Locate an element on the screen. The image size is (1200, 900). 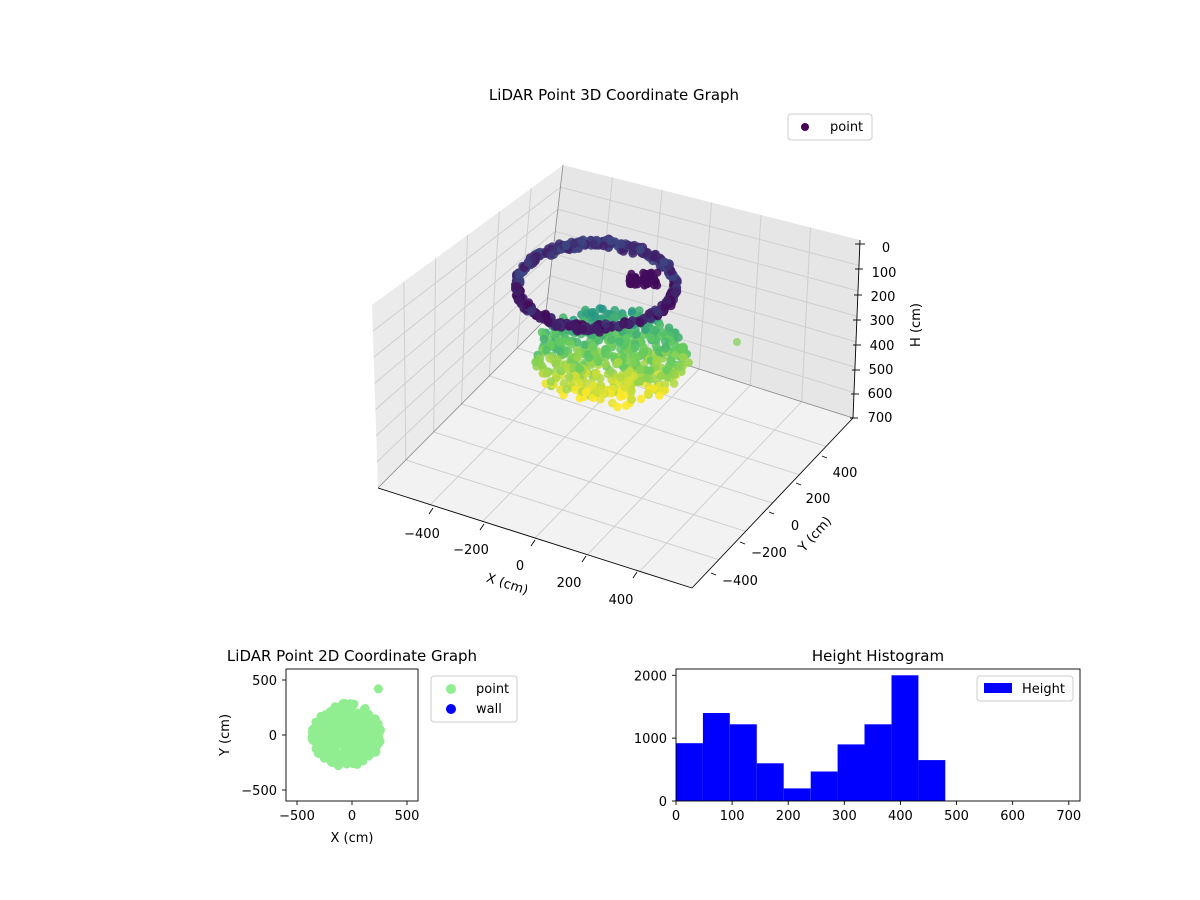
z-tick-label: 400 is located at coordinates (882, 346).